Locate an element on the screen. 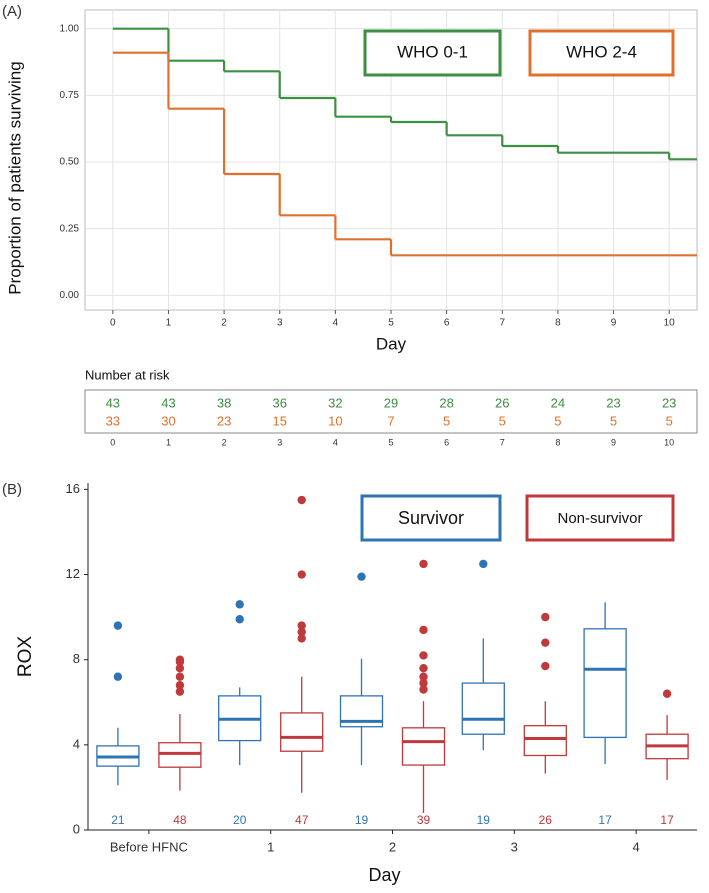 The width and height of the screenshot is (709, 893). y-axis-label: Proportion of patients surviving is located at coordinates (14, 177).